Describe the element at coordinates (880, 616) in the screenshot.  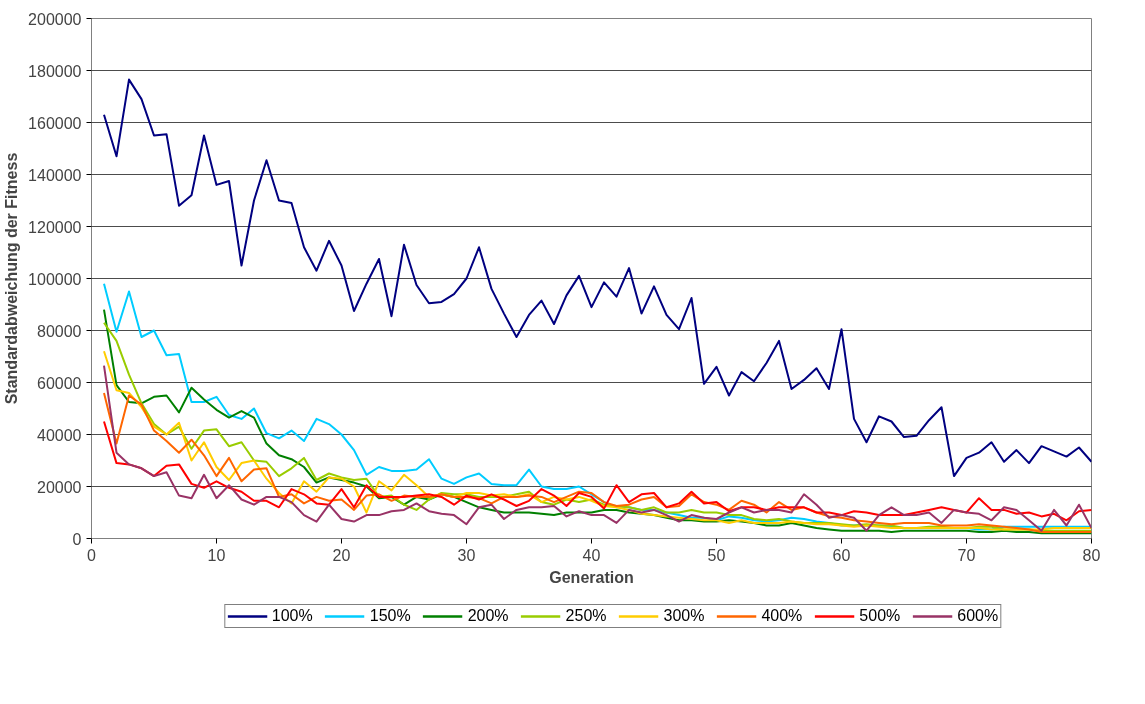
I see `legend-label: 500%` at that location.